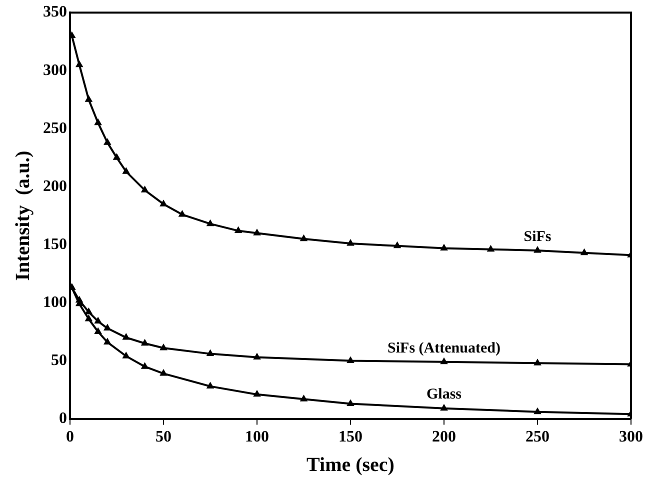  I want to click on x-tick-label: 200, so click(444, 437).